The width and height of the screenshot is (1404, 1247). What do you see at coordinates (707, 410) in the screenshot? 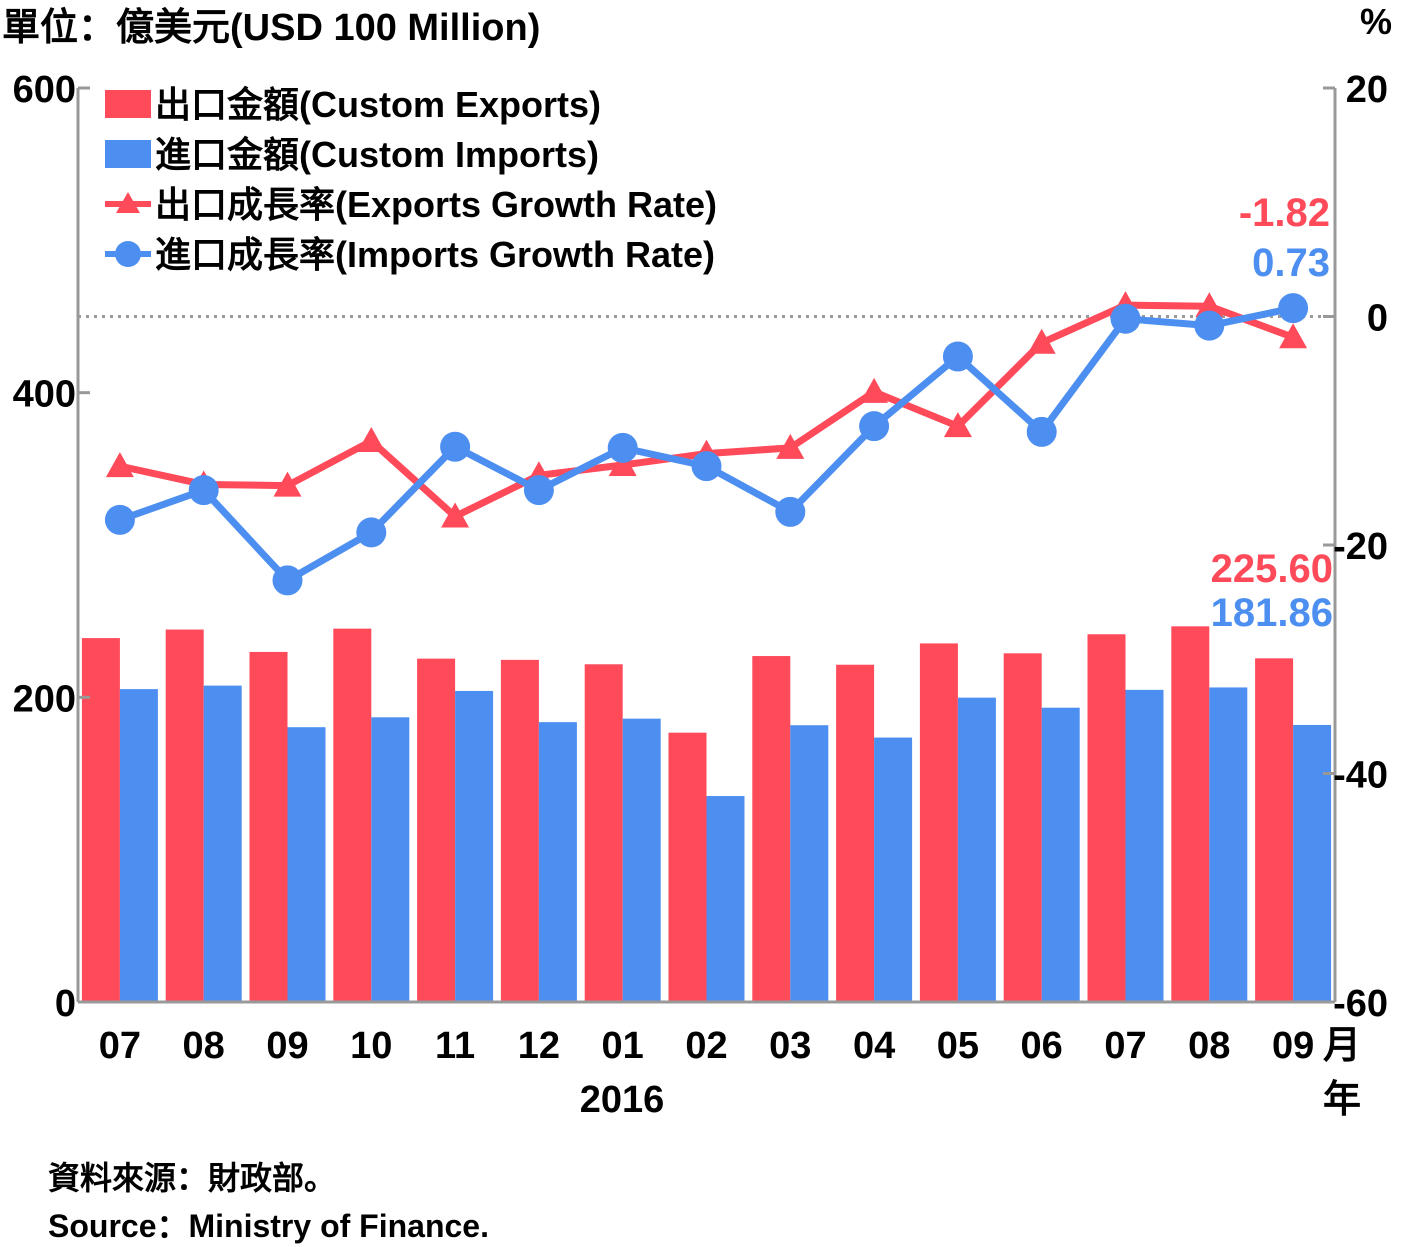
I see `exports-growth-line` at bounding box center [707, 410].